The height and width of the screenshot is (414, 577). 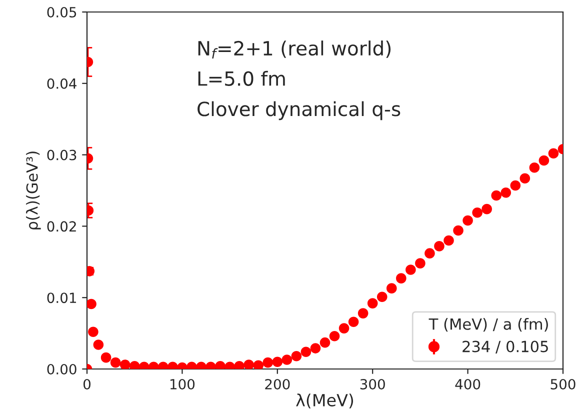 I want to click on x-tick-label: 200, so click(x=277, y=384).